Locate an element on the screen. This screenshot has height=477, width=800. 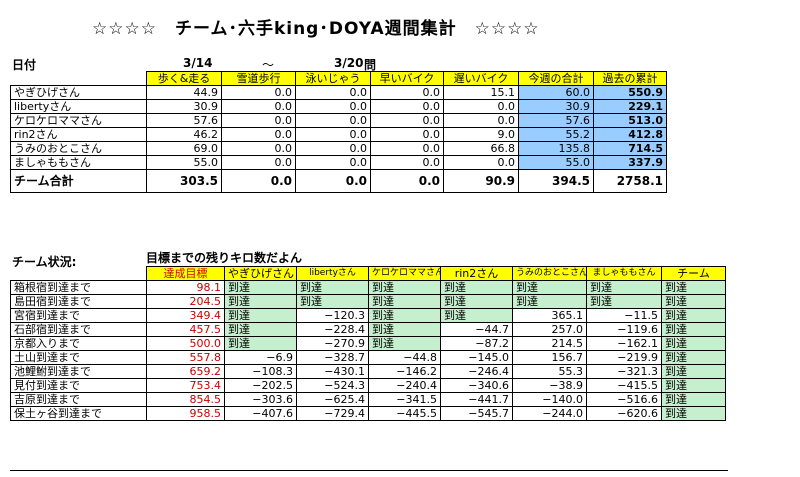
weekly-header-cell: 泳いじゃう is located at coordinates (333, 78).